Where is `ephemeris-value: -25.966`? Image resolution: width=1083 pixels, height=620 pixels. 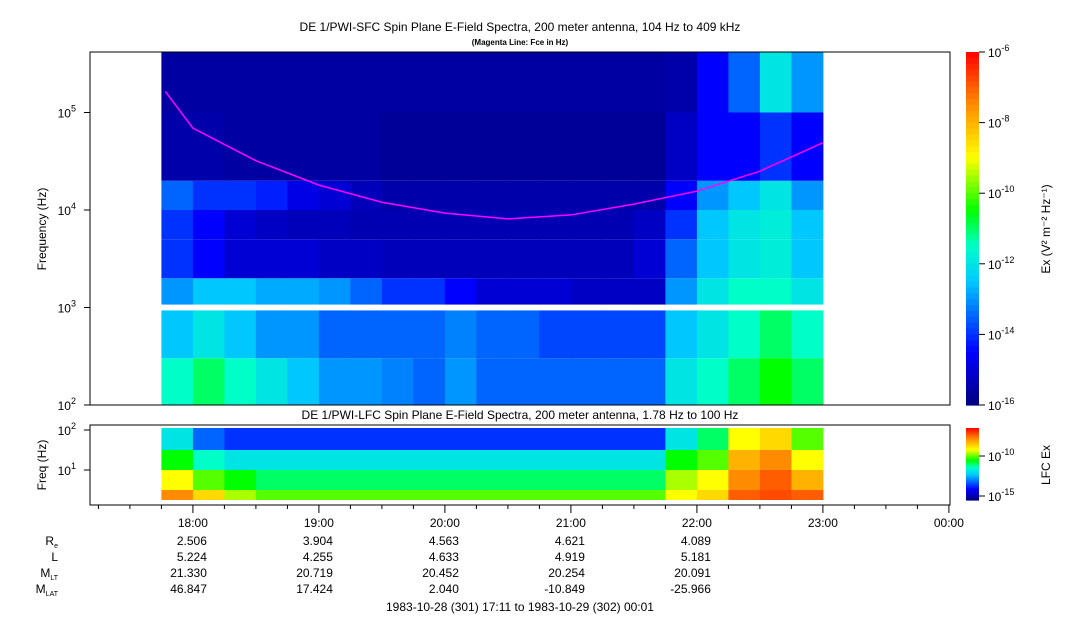
ephemeris-value: -25.966 is located at coordinates (690, 589).